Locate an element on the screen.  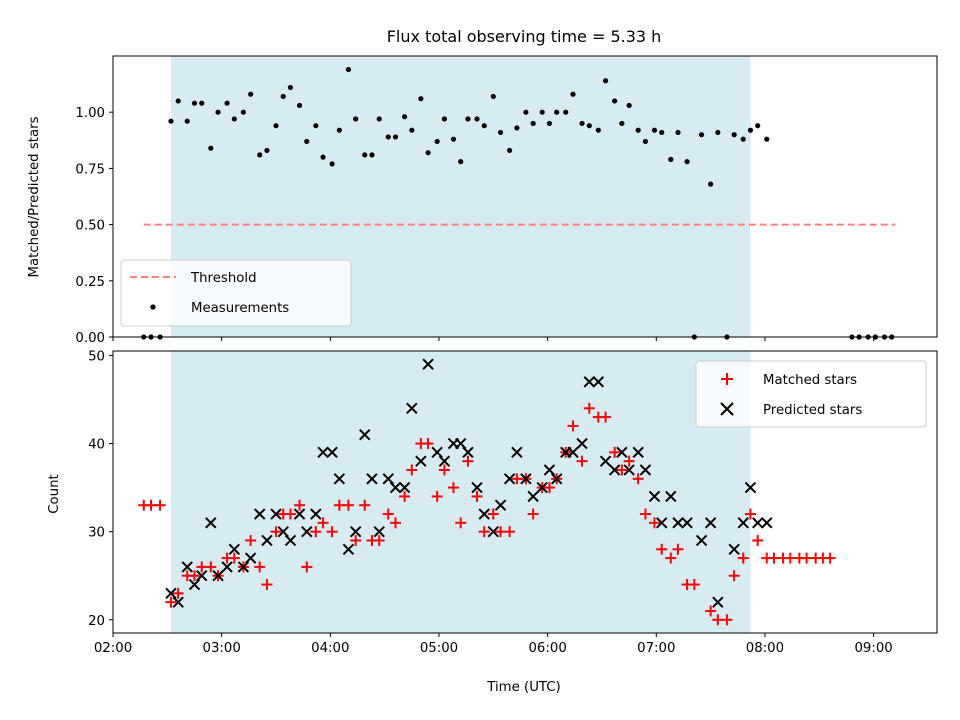
y-tick-label: 50 is located at coordinates (96, 356).